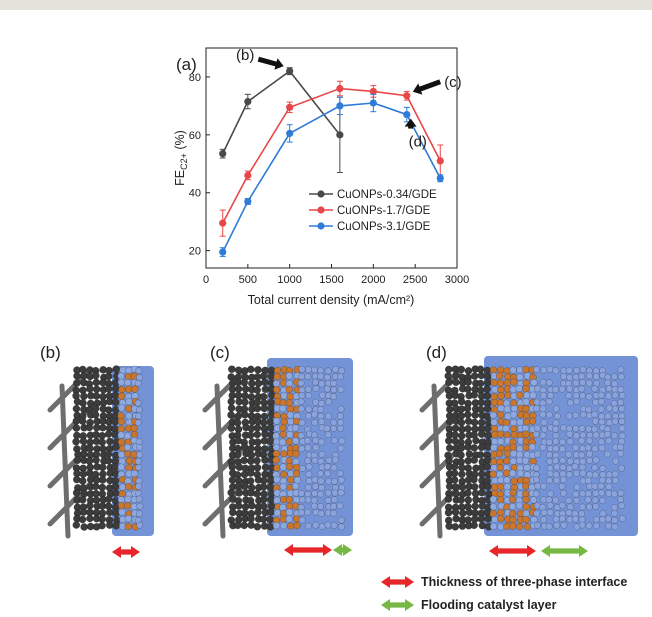  What do you see at coordinates (370, 227) in the screenshot?
I see `legend-entry: CuONPs-3.1/GDE` at bounding box center [370, 227].